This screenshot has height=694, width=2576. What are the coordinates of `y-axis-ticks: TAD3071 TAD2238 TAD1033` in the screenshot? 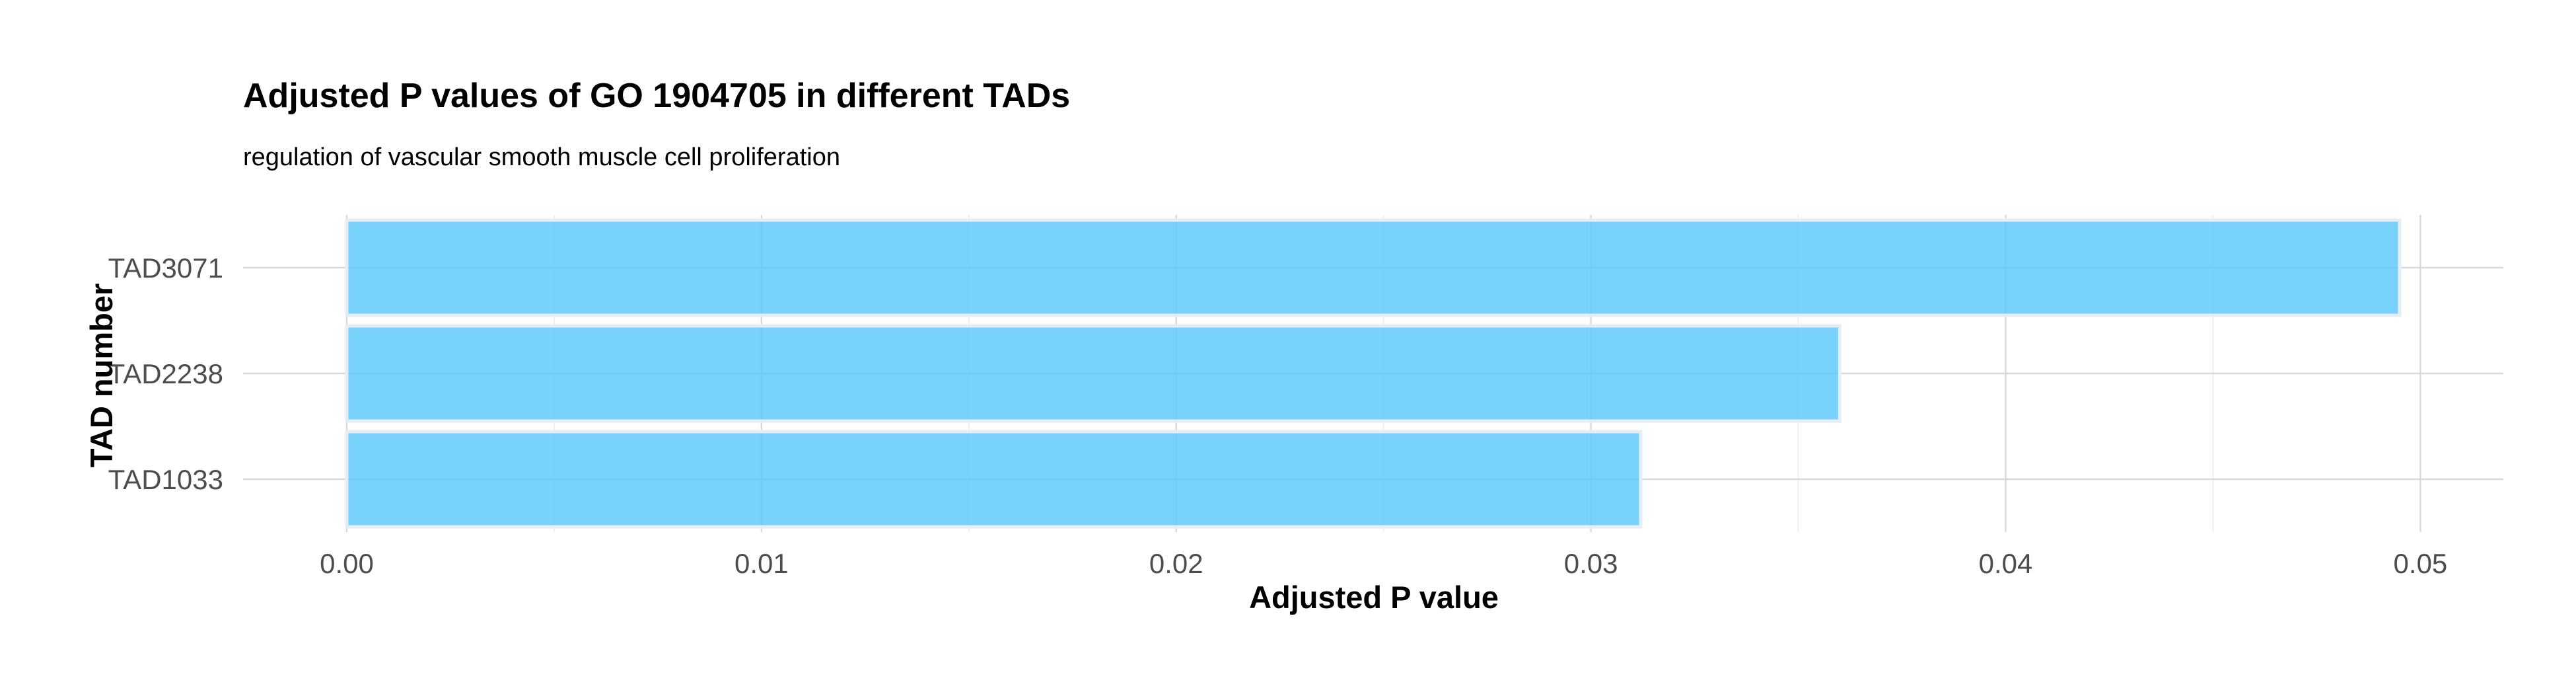 It's located at (166, 373).